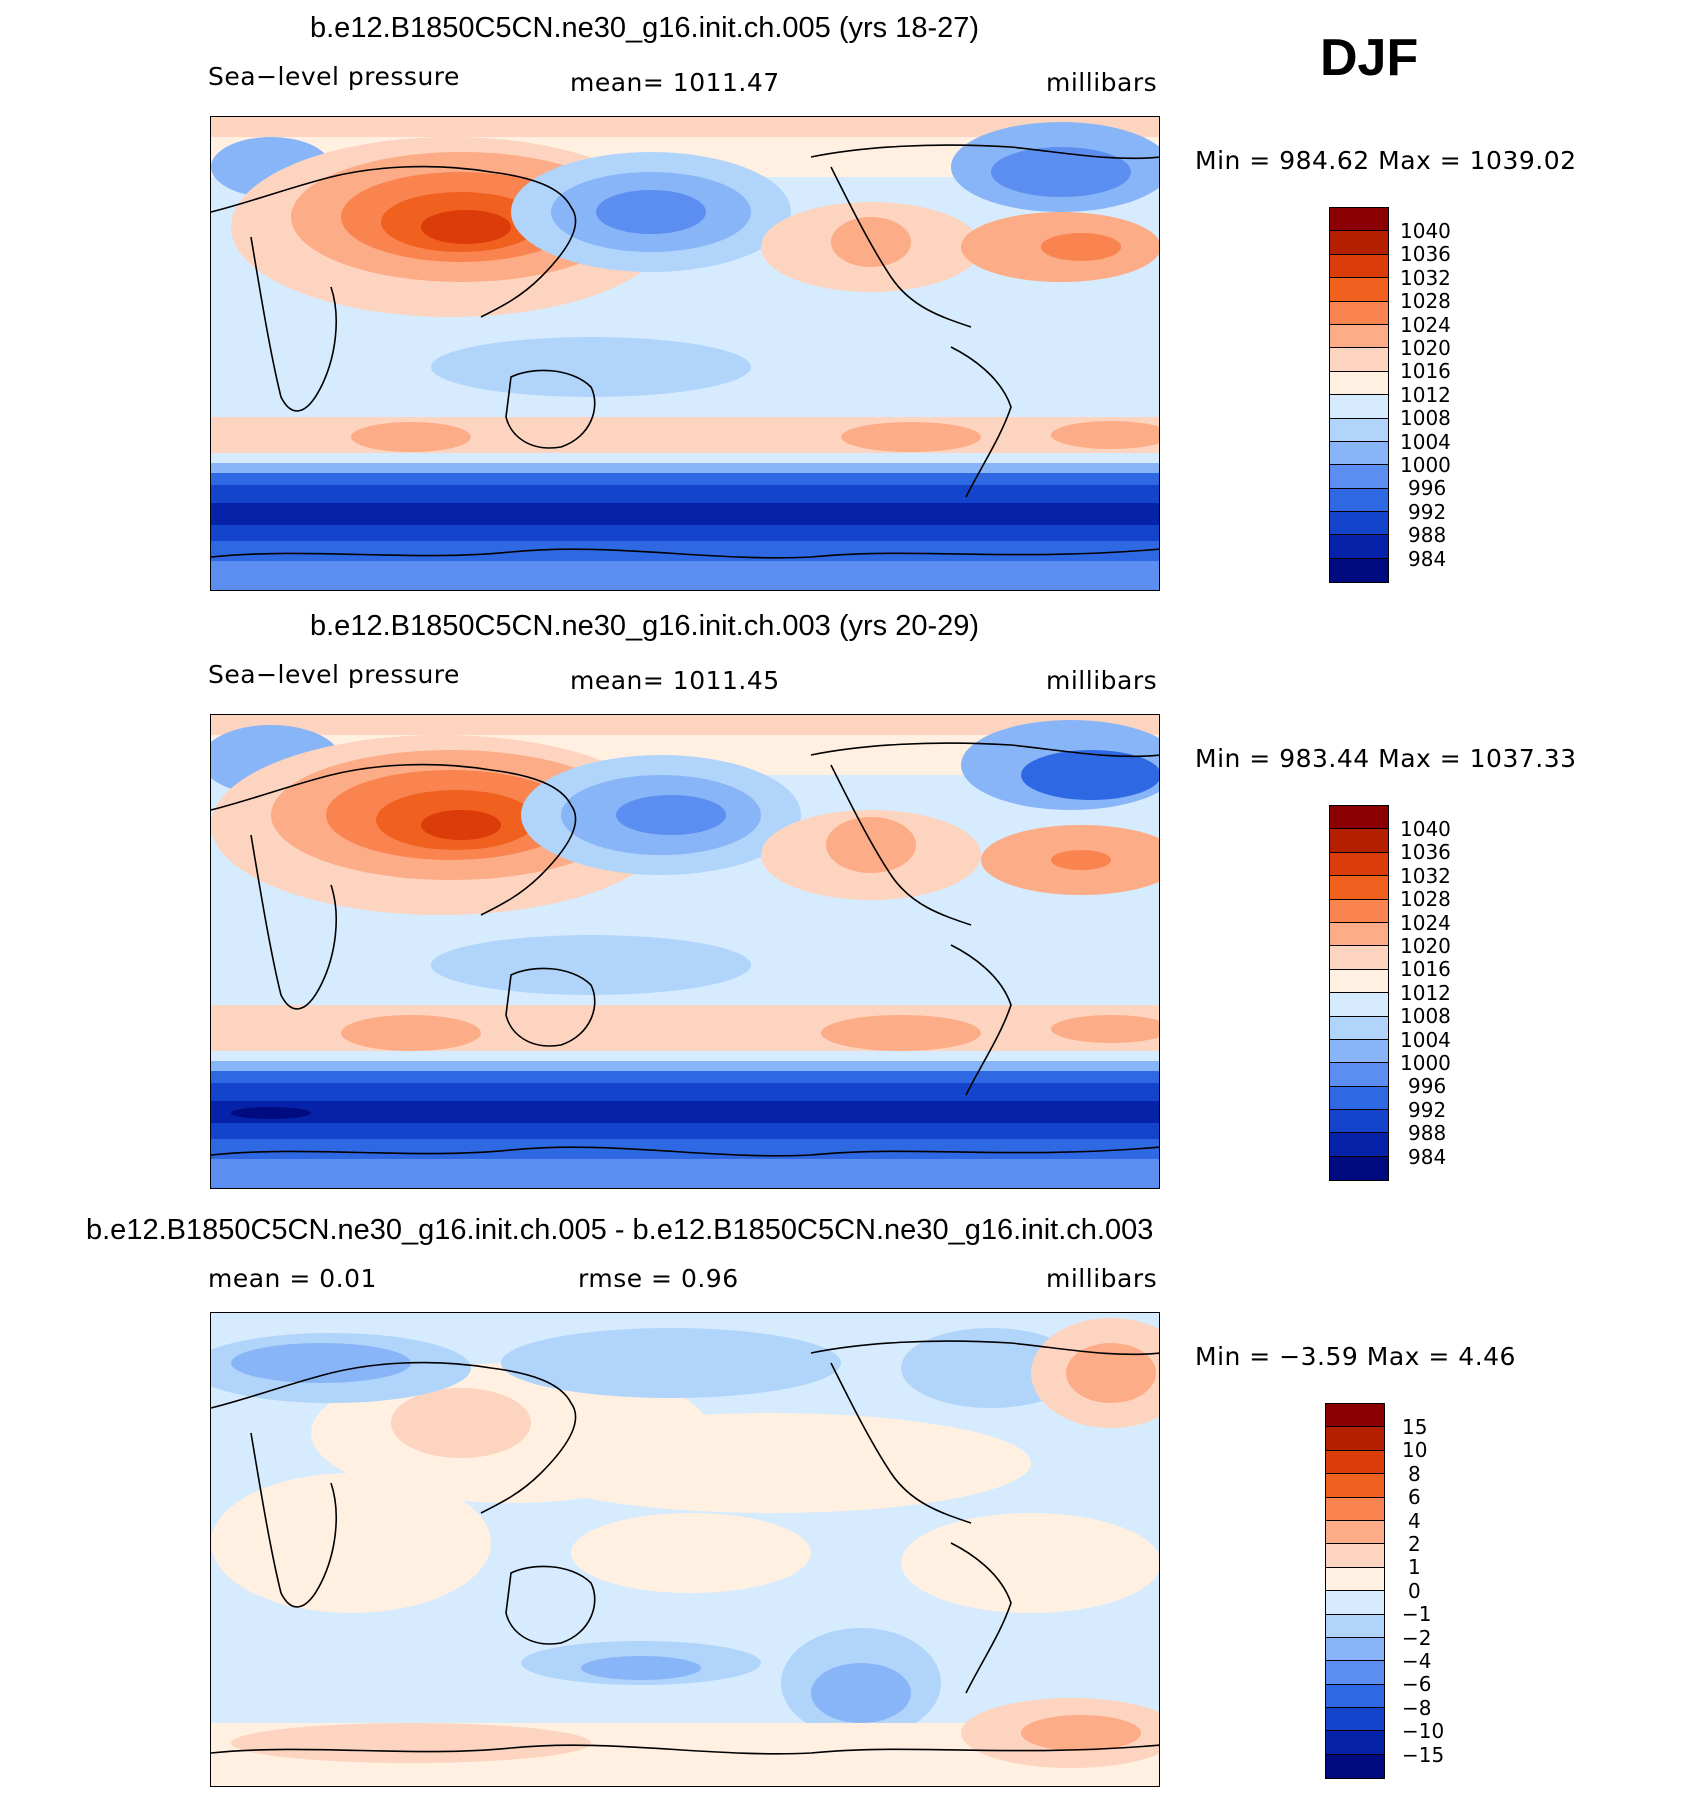 The image size is (1694, 1797). Describe the element at coordinates (1423, 1731) in the screenshot. I see `colorbar-tick-label: −10` at that location.